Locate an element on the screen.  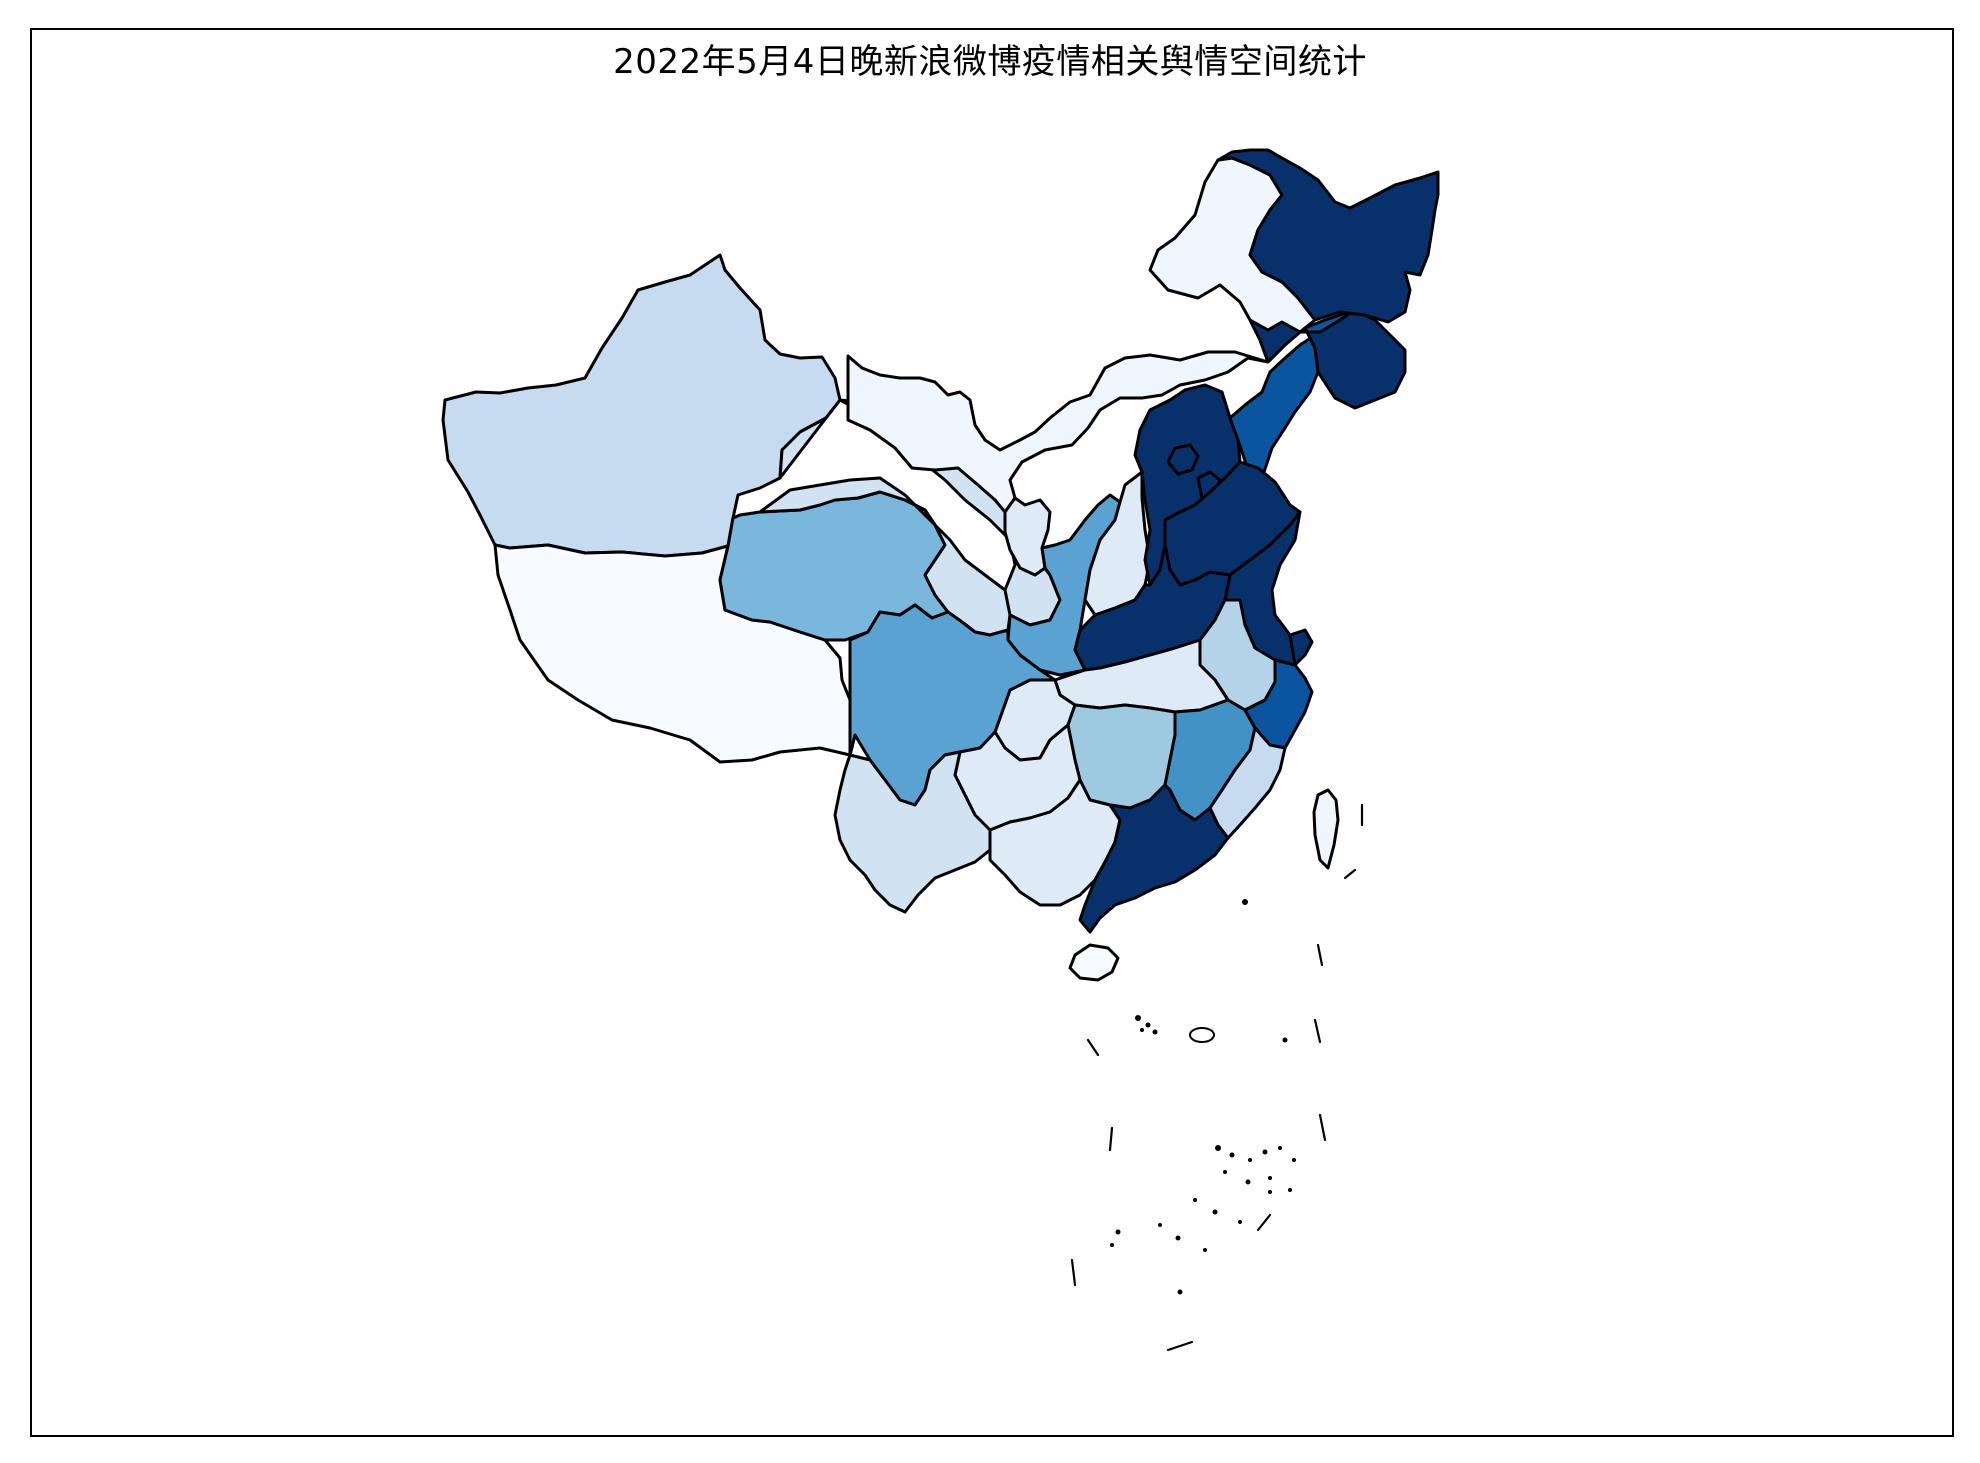
region-yunnan is located at coordinates (912, 832).